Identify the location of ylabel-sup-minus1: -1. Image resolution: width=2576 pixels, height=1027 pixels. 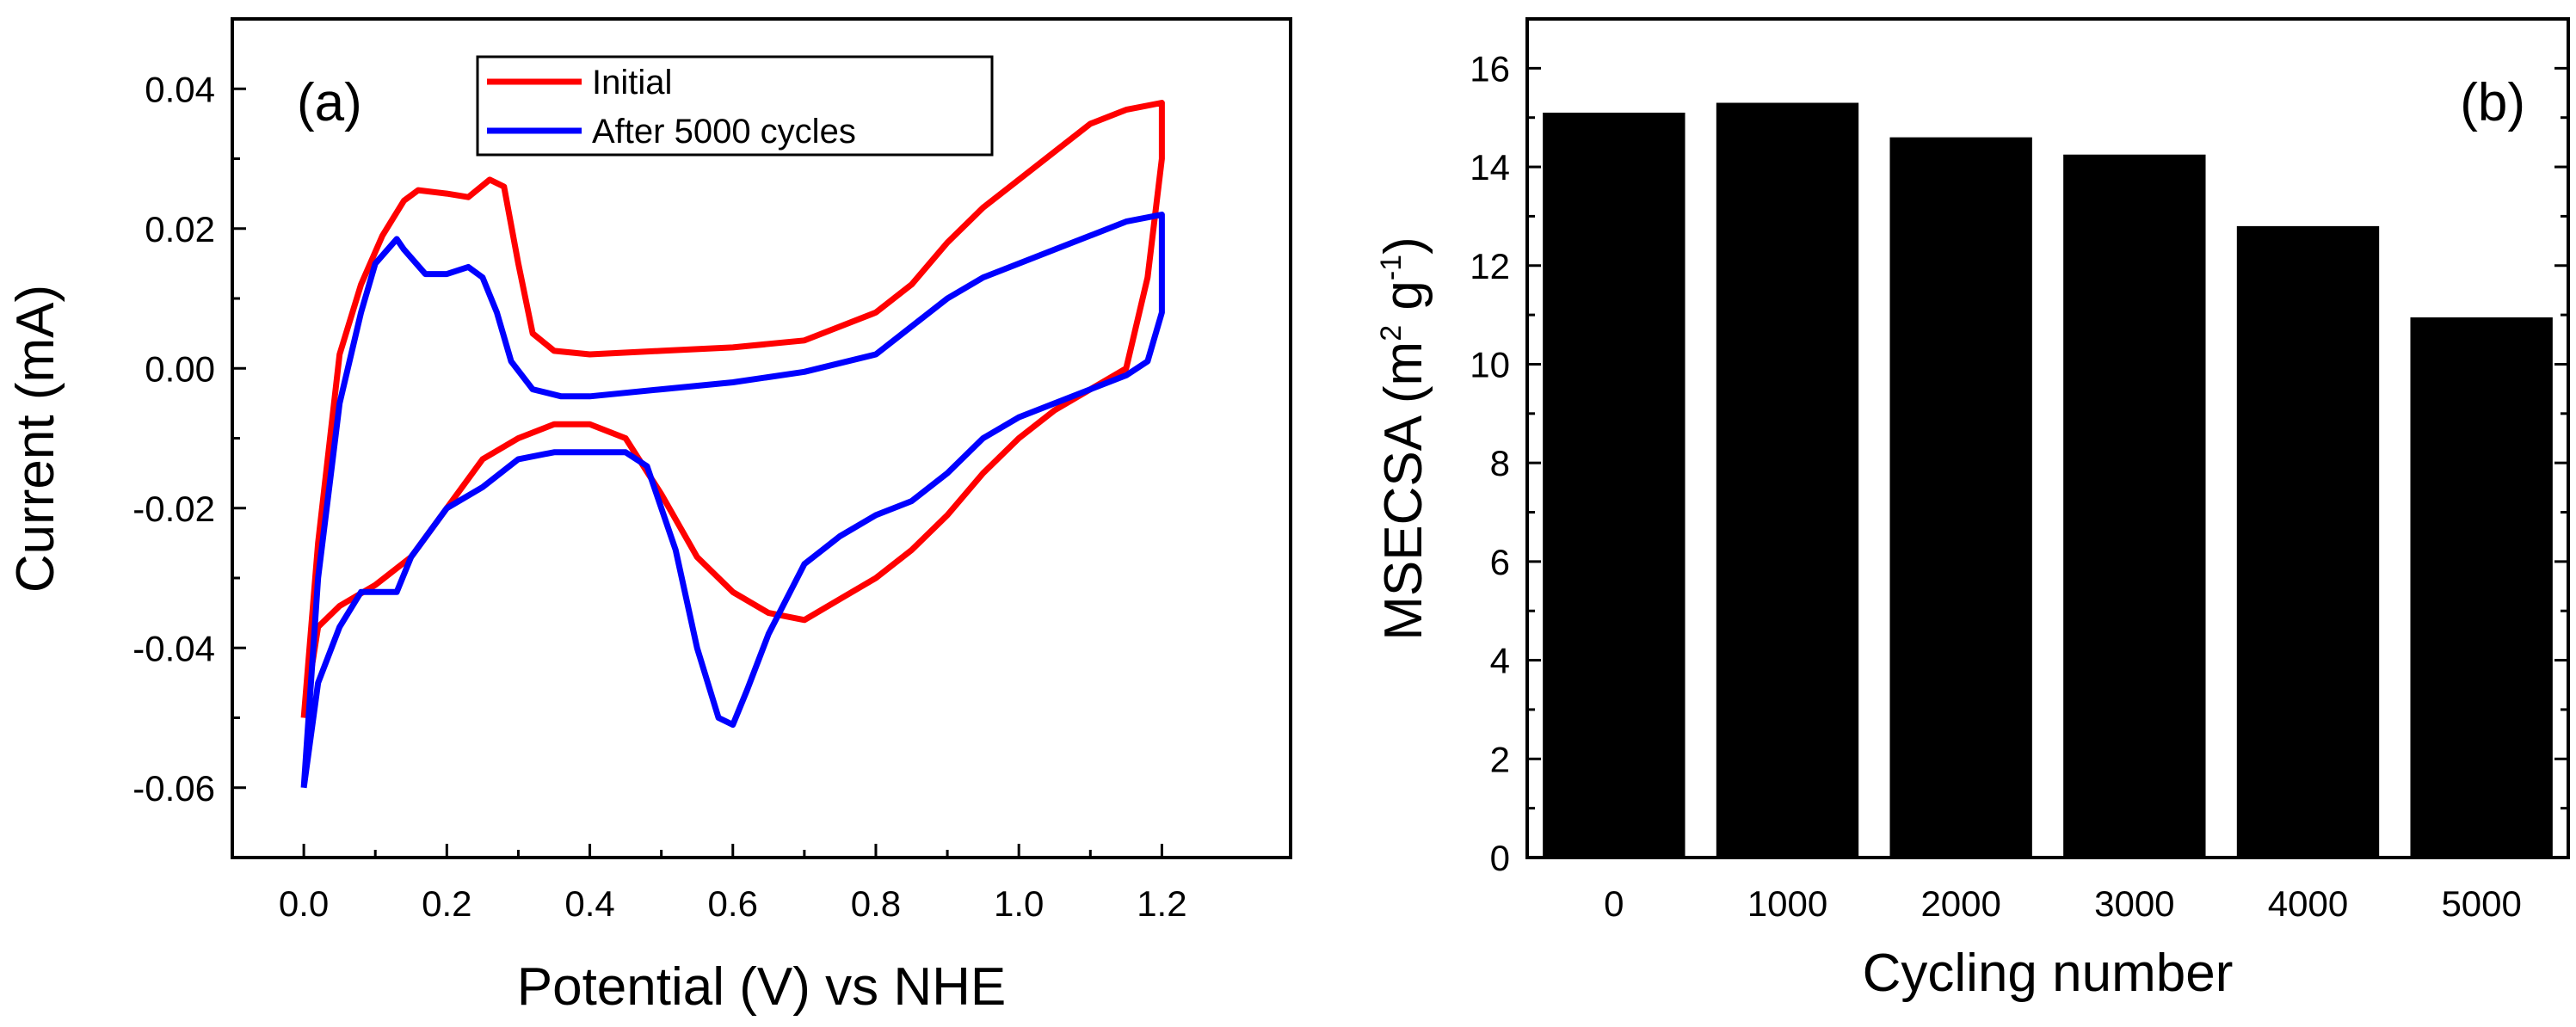
(1391, 267).